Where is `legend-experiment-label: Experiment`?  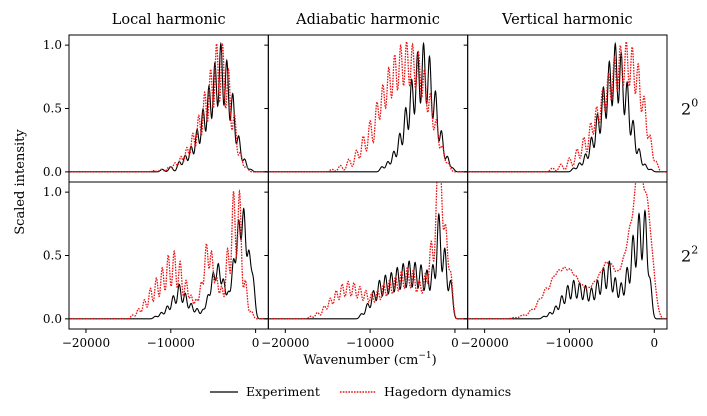
legend-experiment-label: Experiment is located at coordinates (283, 391).